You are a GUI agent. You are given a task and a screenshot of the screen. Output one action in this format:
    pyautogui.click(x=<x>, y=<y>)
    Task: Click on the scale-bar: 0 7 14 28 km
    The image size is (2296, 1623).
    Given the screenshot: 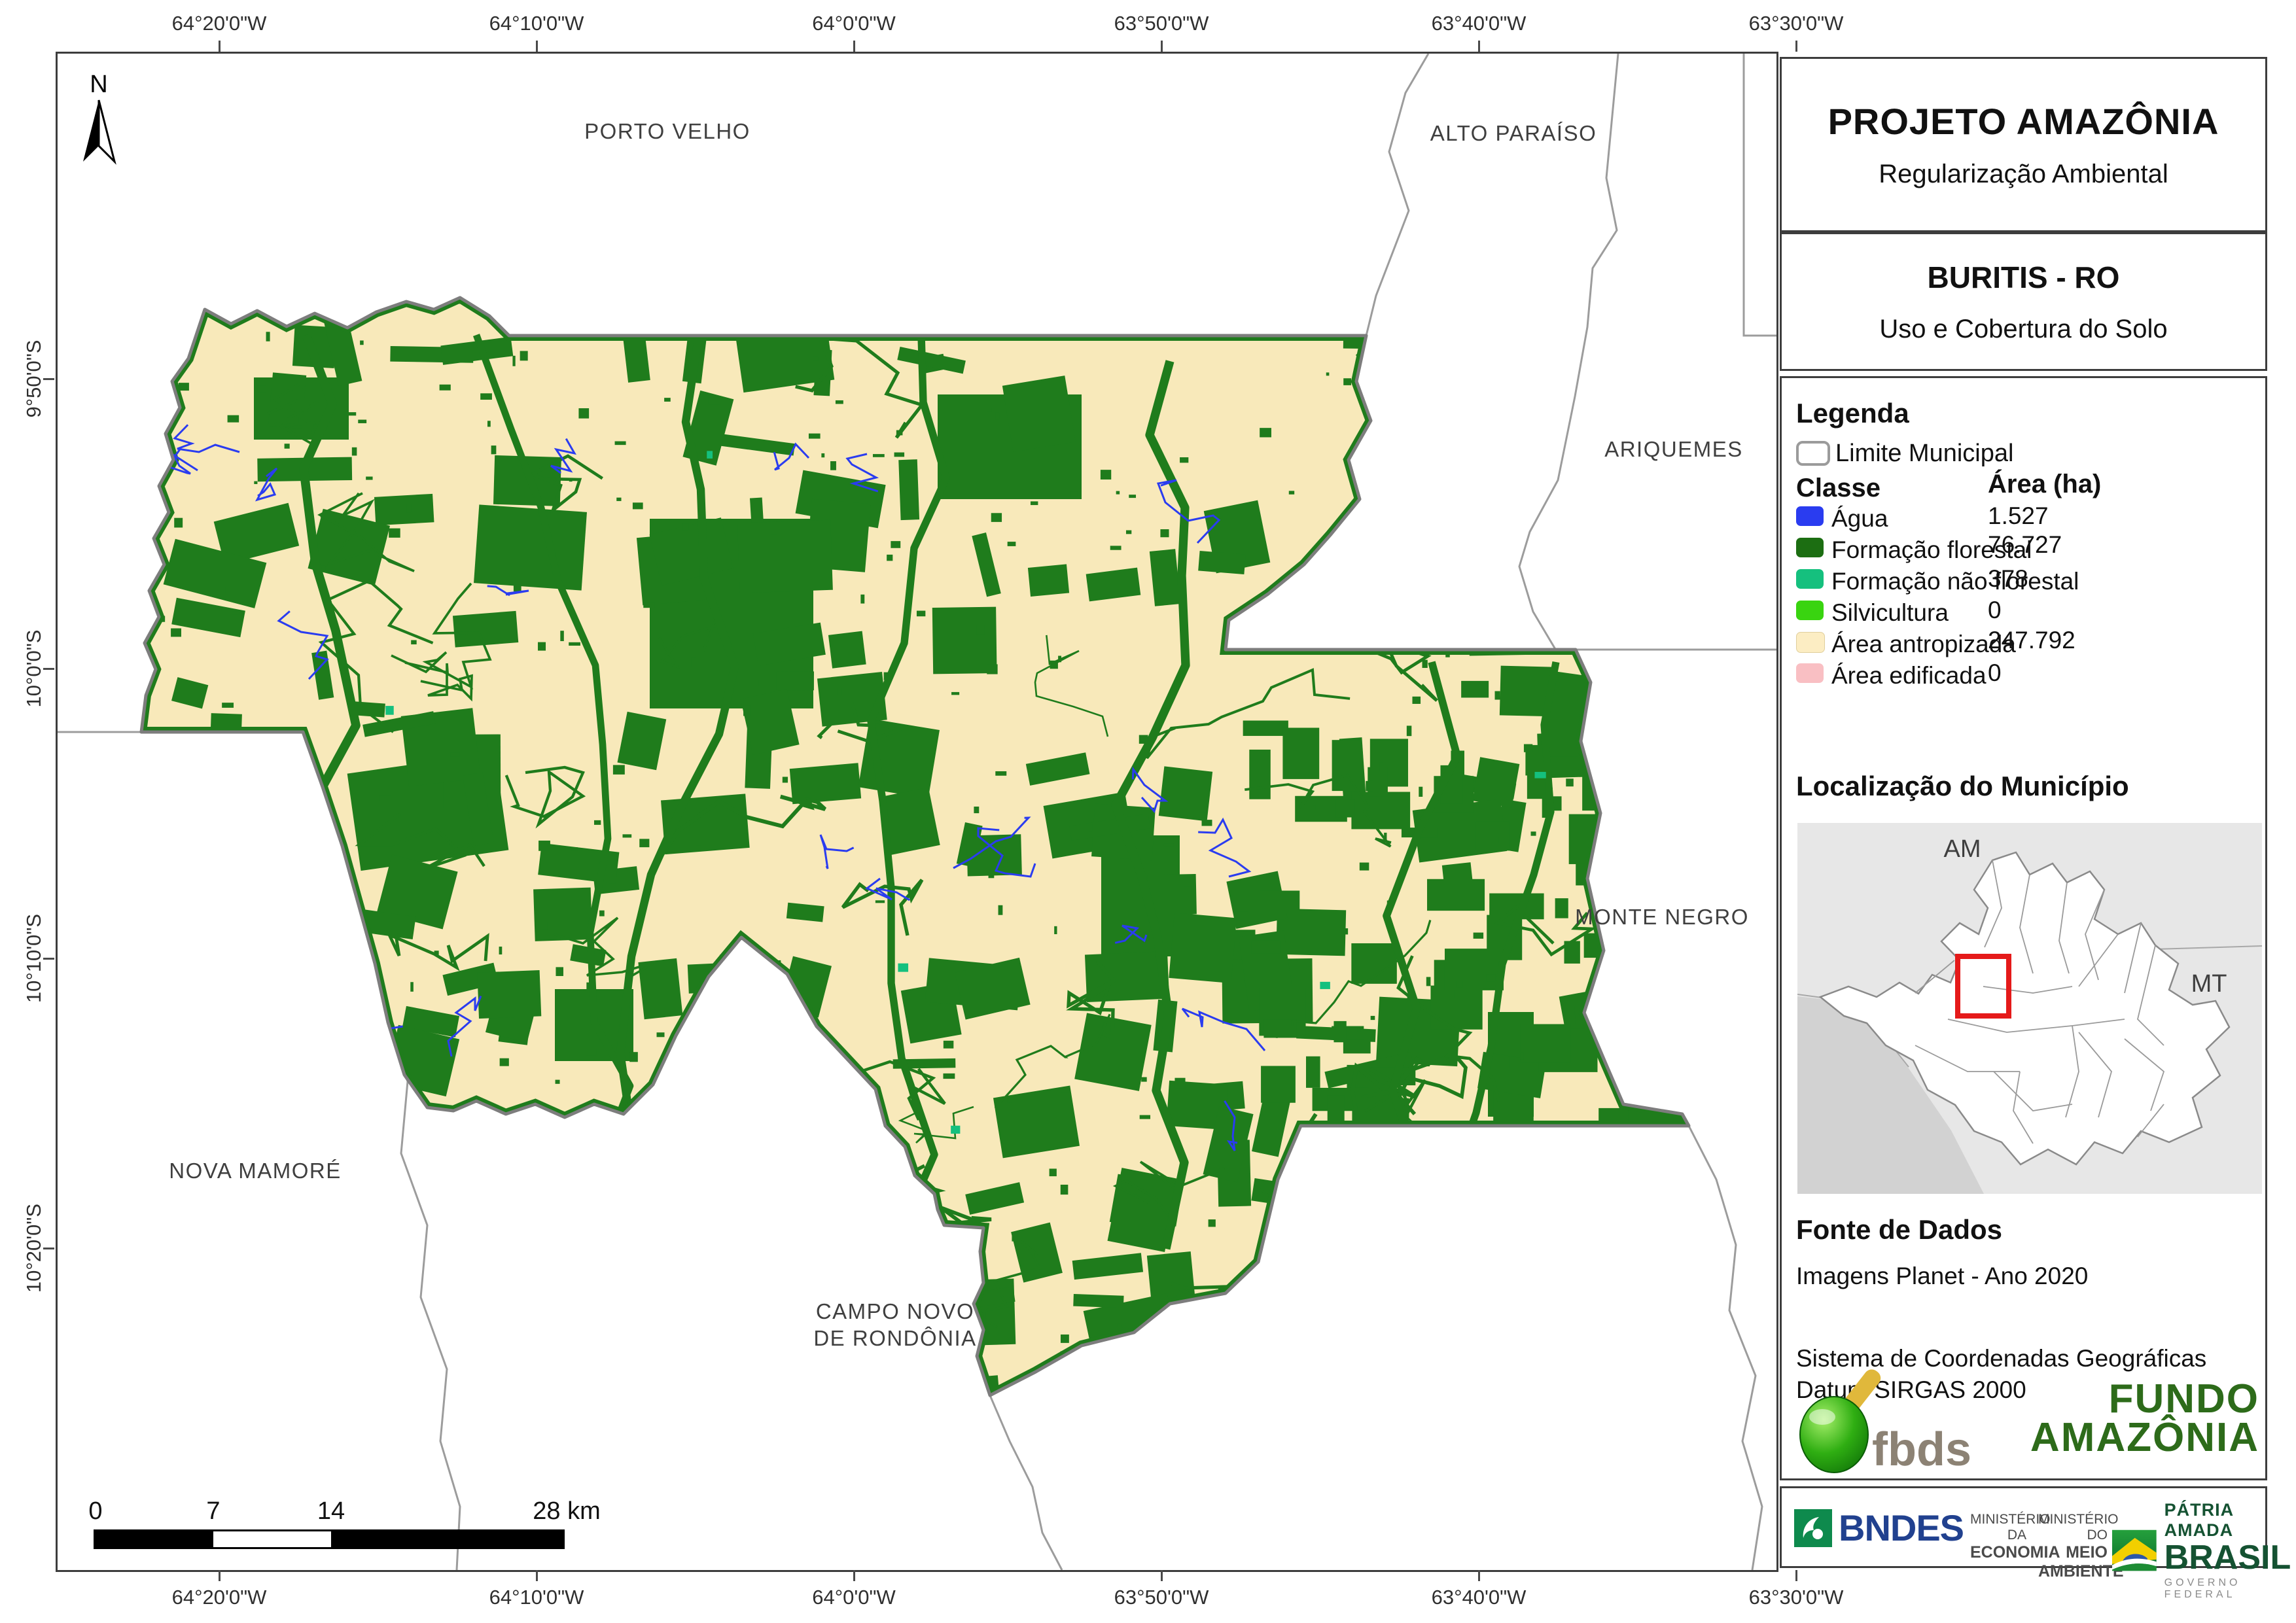 What is the action you would take?
    pyautogui.click(x=344, y=1523)
    